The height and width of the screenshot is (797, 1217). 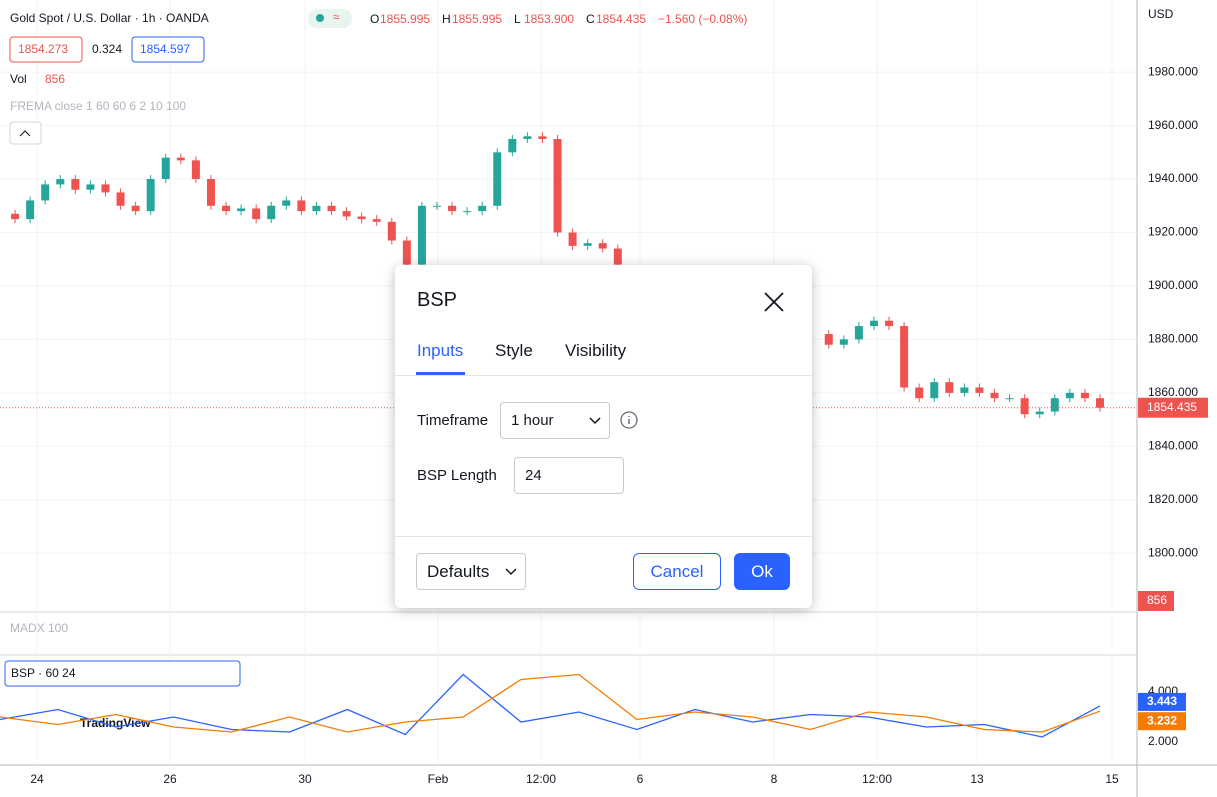 What do you see at coordinates (1173, 392) in the screenshot?
I see `y-tick-label: 1860.000` at bounding box center [1173, 392].